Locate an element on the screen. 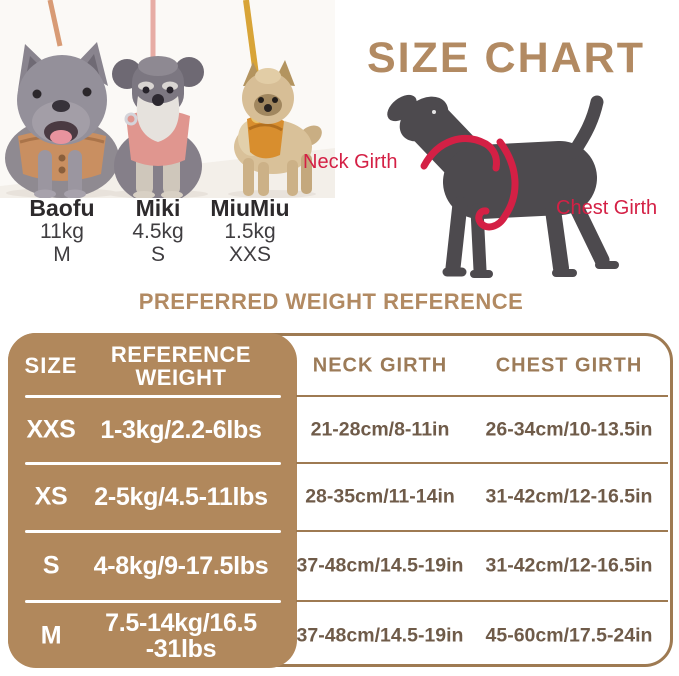 The width and height of the screenshot is (679, 676). example-dogs-photo is located at coordinates (167, 99).